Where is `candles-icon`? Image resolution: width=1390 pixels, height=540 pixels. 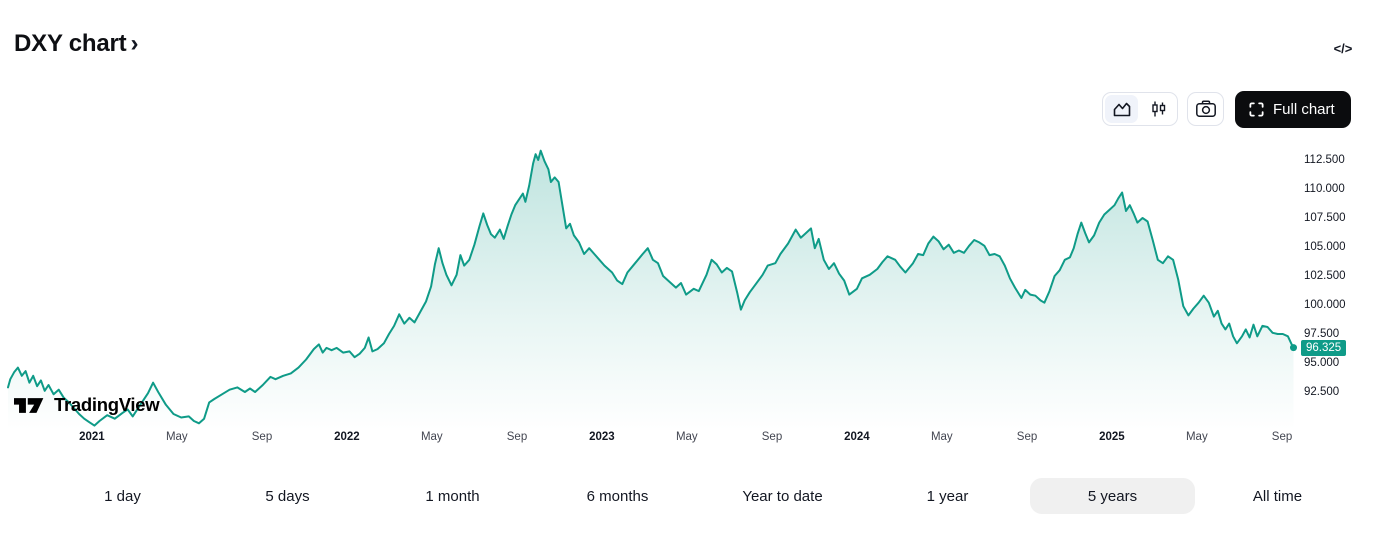
candles-icon is located at coordinates (1158, 109).